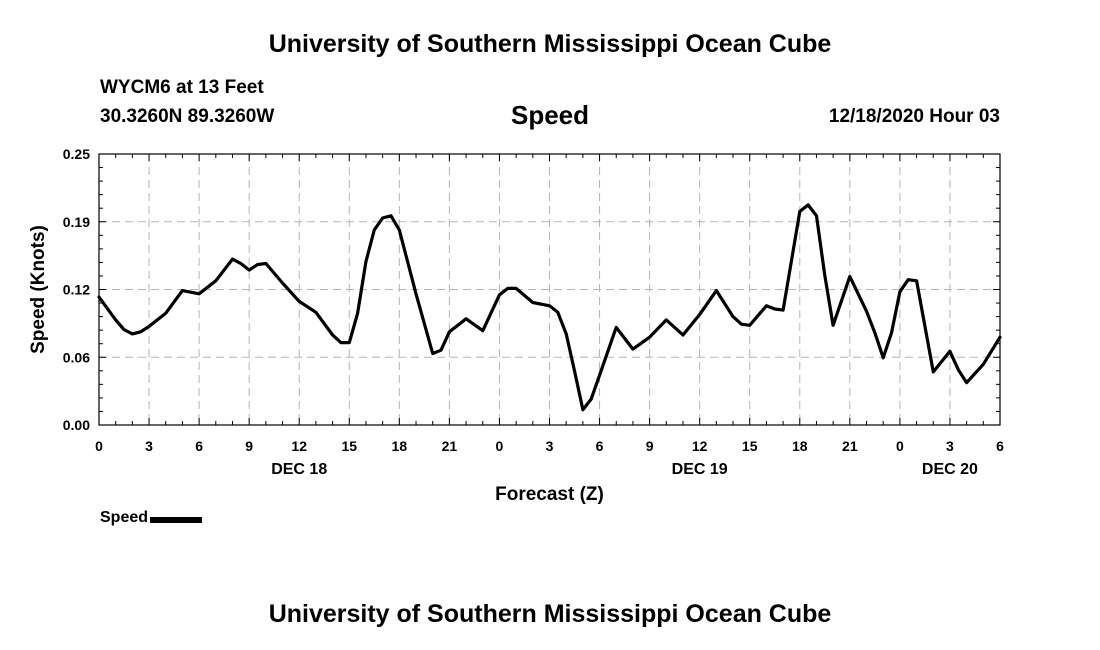  What do you see at coordinates (76, 357) in the screenshot?
I see `y-tick-label: 0.06` at bounding box center [76, 357].